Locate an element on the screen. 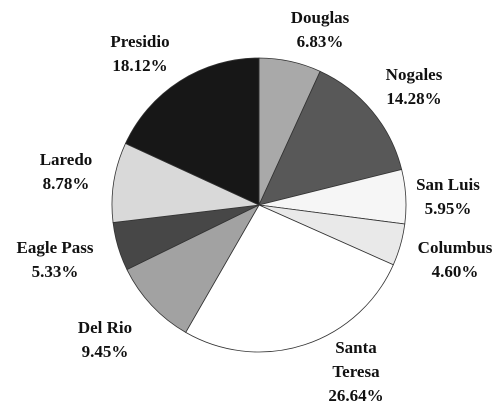 The image size is (502, 406). slice-name: Presidio is located at coordinates (140, 41).